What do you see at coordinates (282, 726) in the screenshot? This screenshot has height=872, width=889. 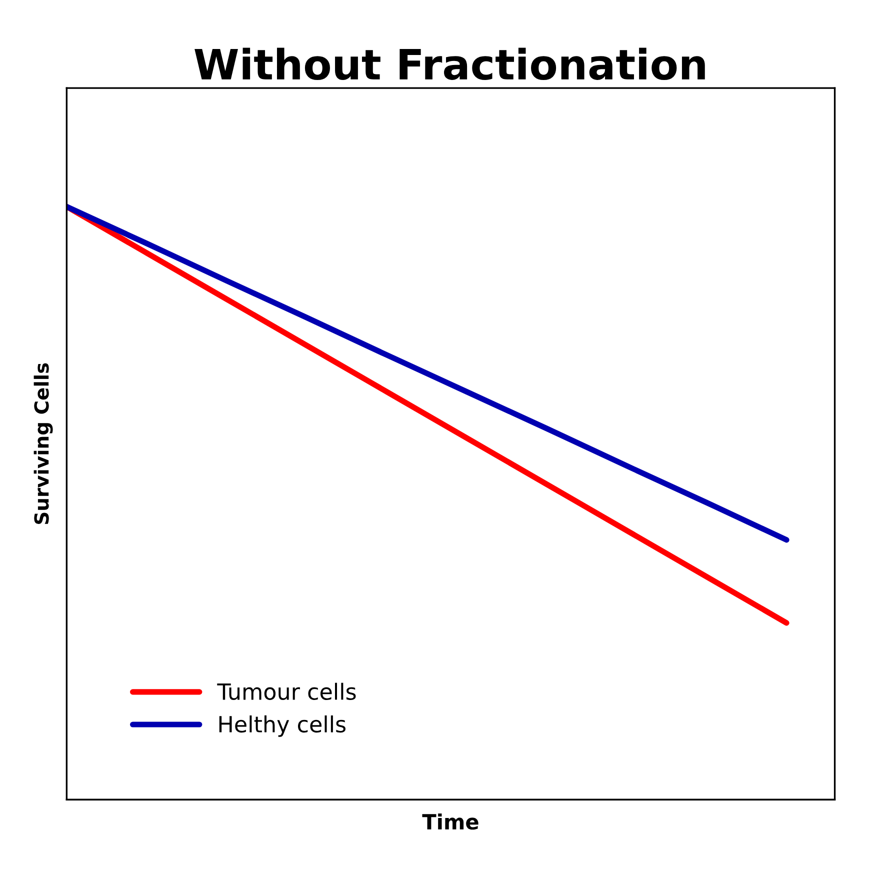 I see `legend-label: Helthy cells` at bounding box center [282, 726].